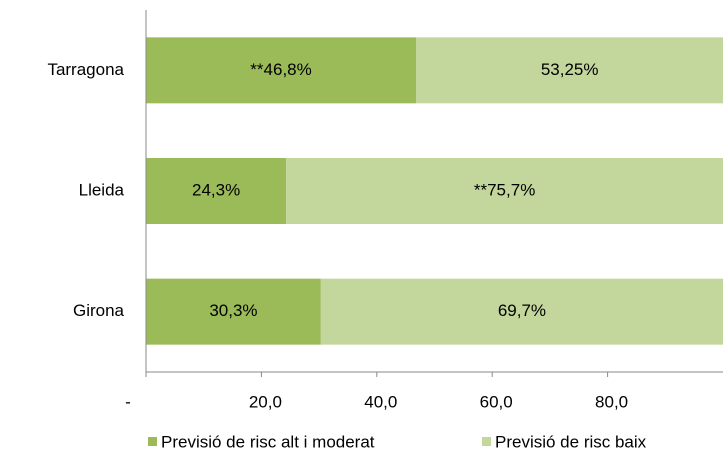  Describe the element at coordinates (380, 401) in the screenshot. I see `x-tick-label: 40,0` at that location.